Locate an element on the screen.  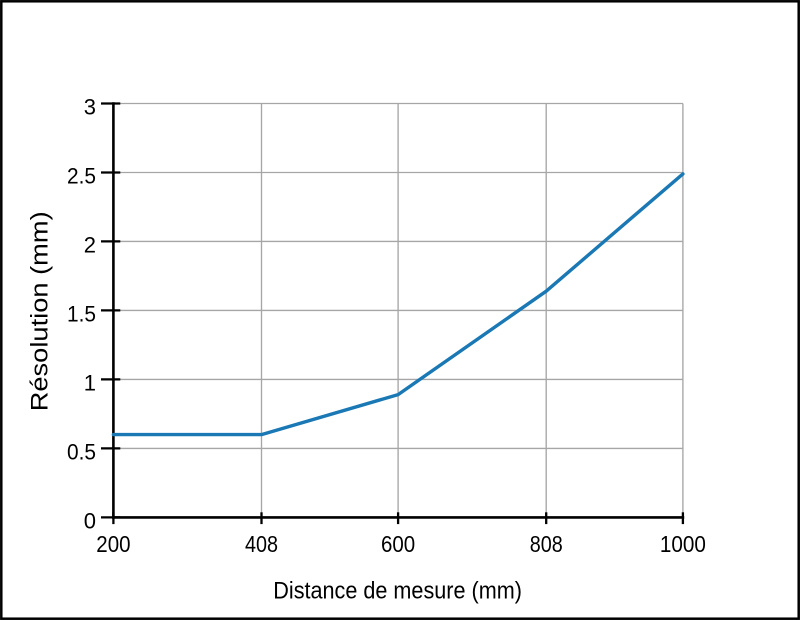
svg-text: 1000 is located at coordinates (683, 544).